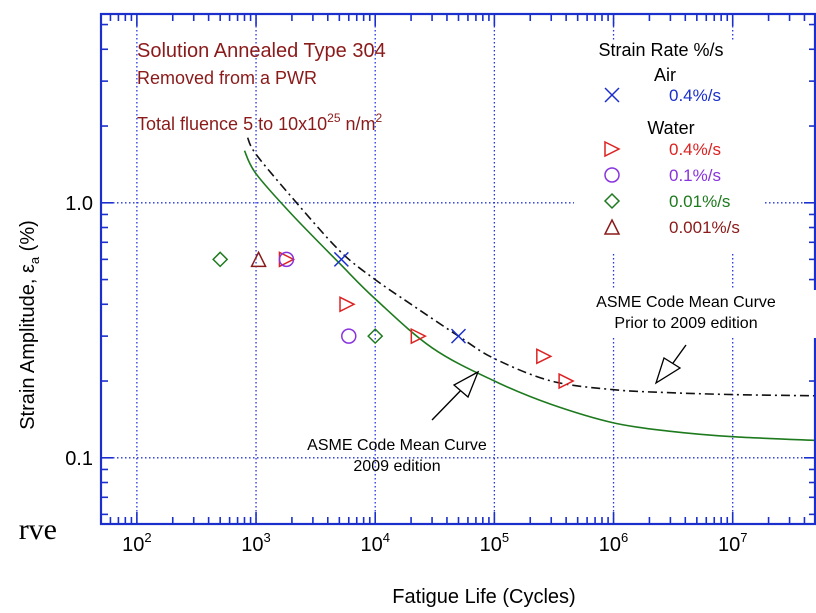  What do you see at coordinates (386, 537) in the screenshot?
I see `x-tick-exp: 4` at bounding box center [386, 537].